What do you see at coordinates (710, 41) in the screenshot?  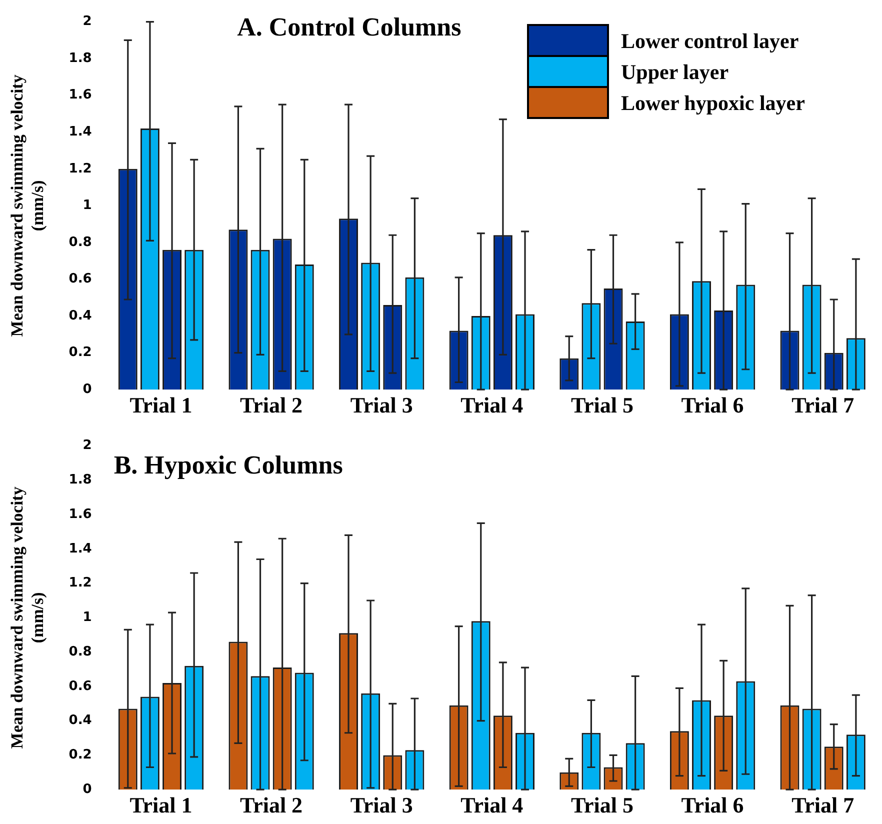 I see `legend-label: Lower control layer` at bounding box center [710, 41].